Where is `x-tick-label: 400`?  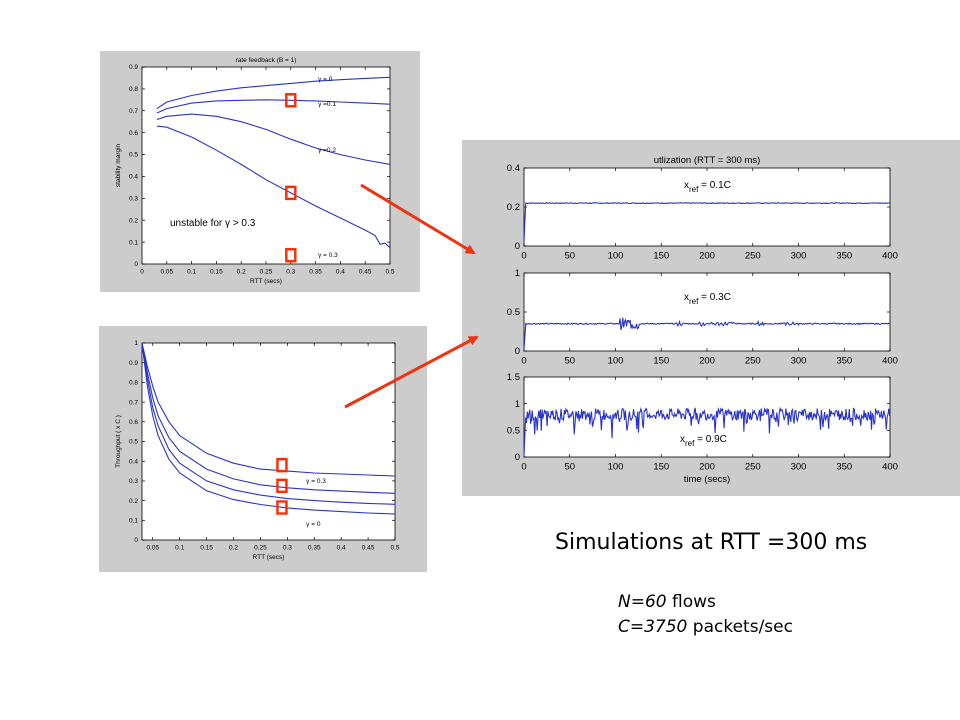
x-tick-label: 400 is located at coordinates (890, 361).